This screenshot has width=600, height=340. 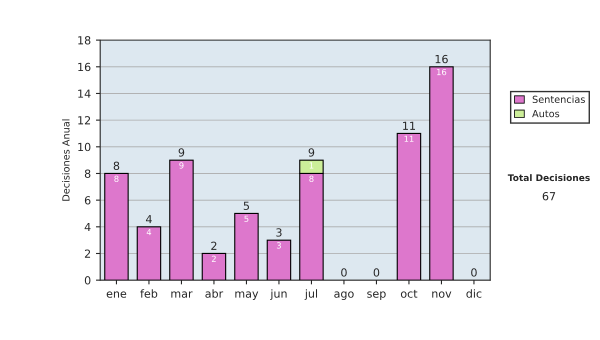 What do you see at coordinates (84, 40) in the screenshot?
I see `y-tick-label: 18` at bounding box center [84, 40].